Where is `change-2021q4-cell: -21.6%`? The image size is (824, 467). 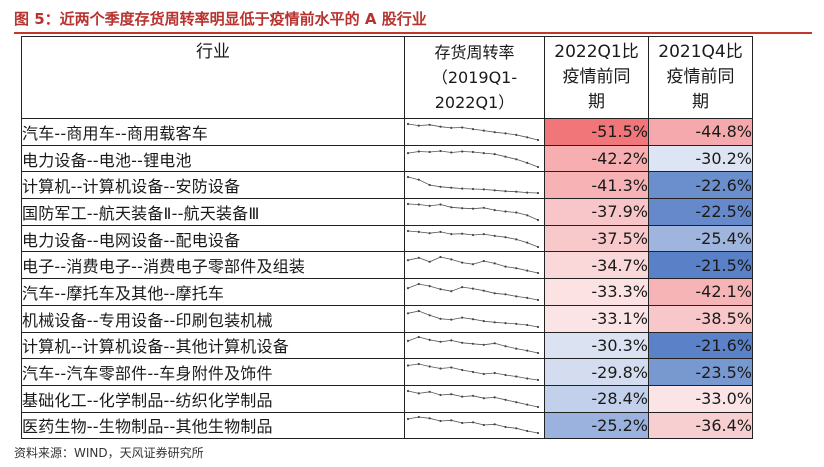
change-2021q4-cell: -21.6% is located at coordinates (700, 345).